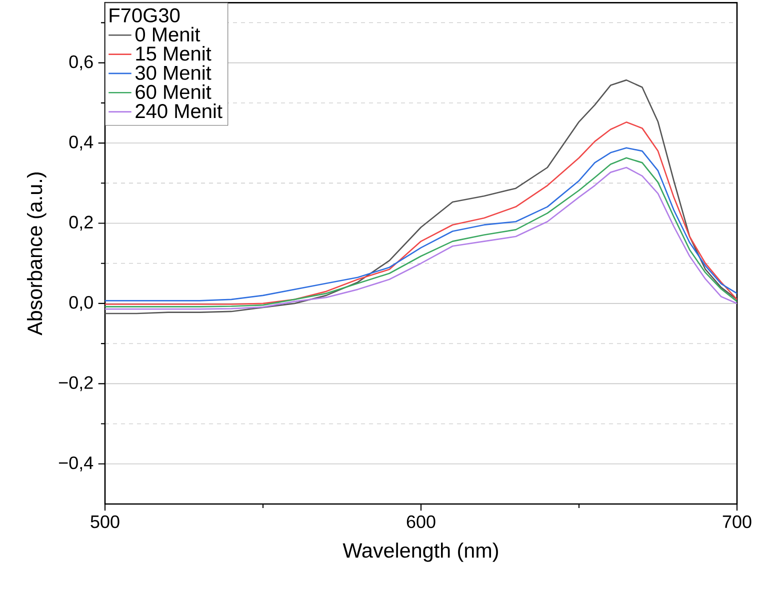  I want to click on y-tick-label: 0,0, so click(81, 303).